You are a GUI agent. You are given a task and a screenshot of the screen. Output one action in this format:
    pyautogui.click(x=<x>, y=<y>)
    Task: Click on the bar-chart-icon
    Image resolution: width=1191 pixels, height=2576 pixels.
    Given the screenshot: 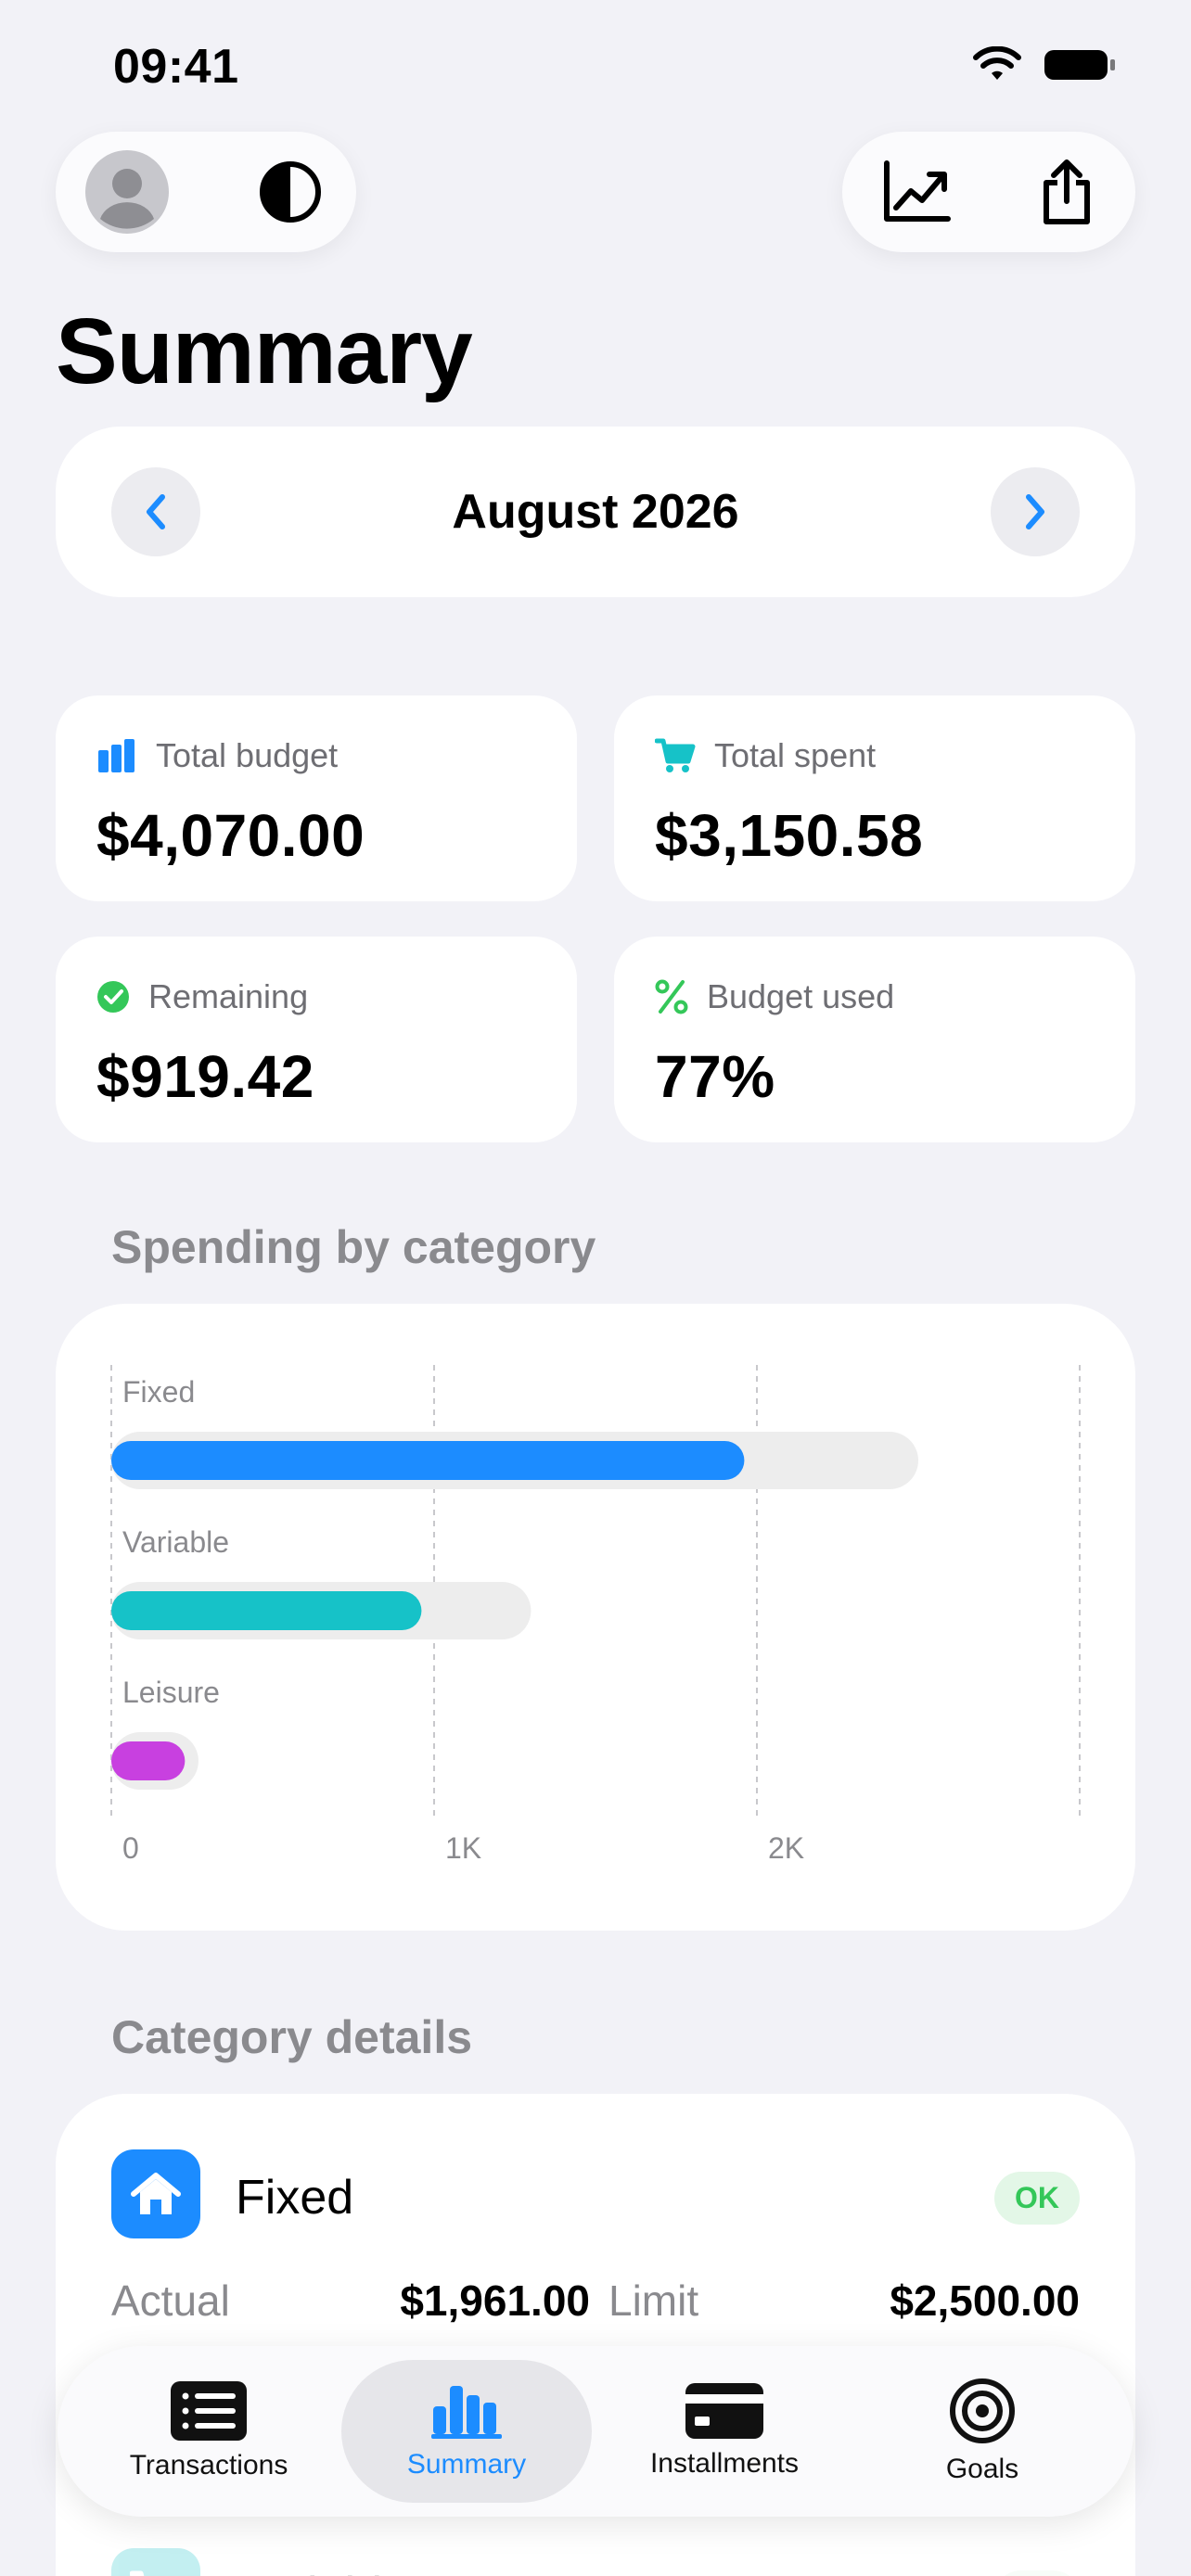 What is the action you would take?
    pyautogui.click(x=466, y=2412)
    